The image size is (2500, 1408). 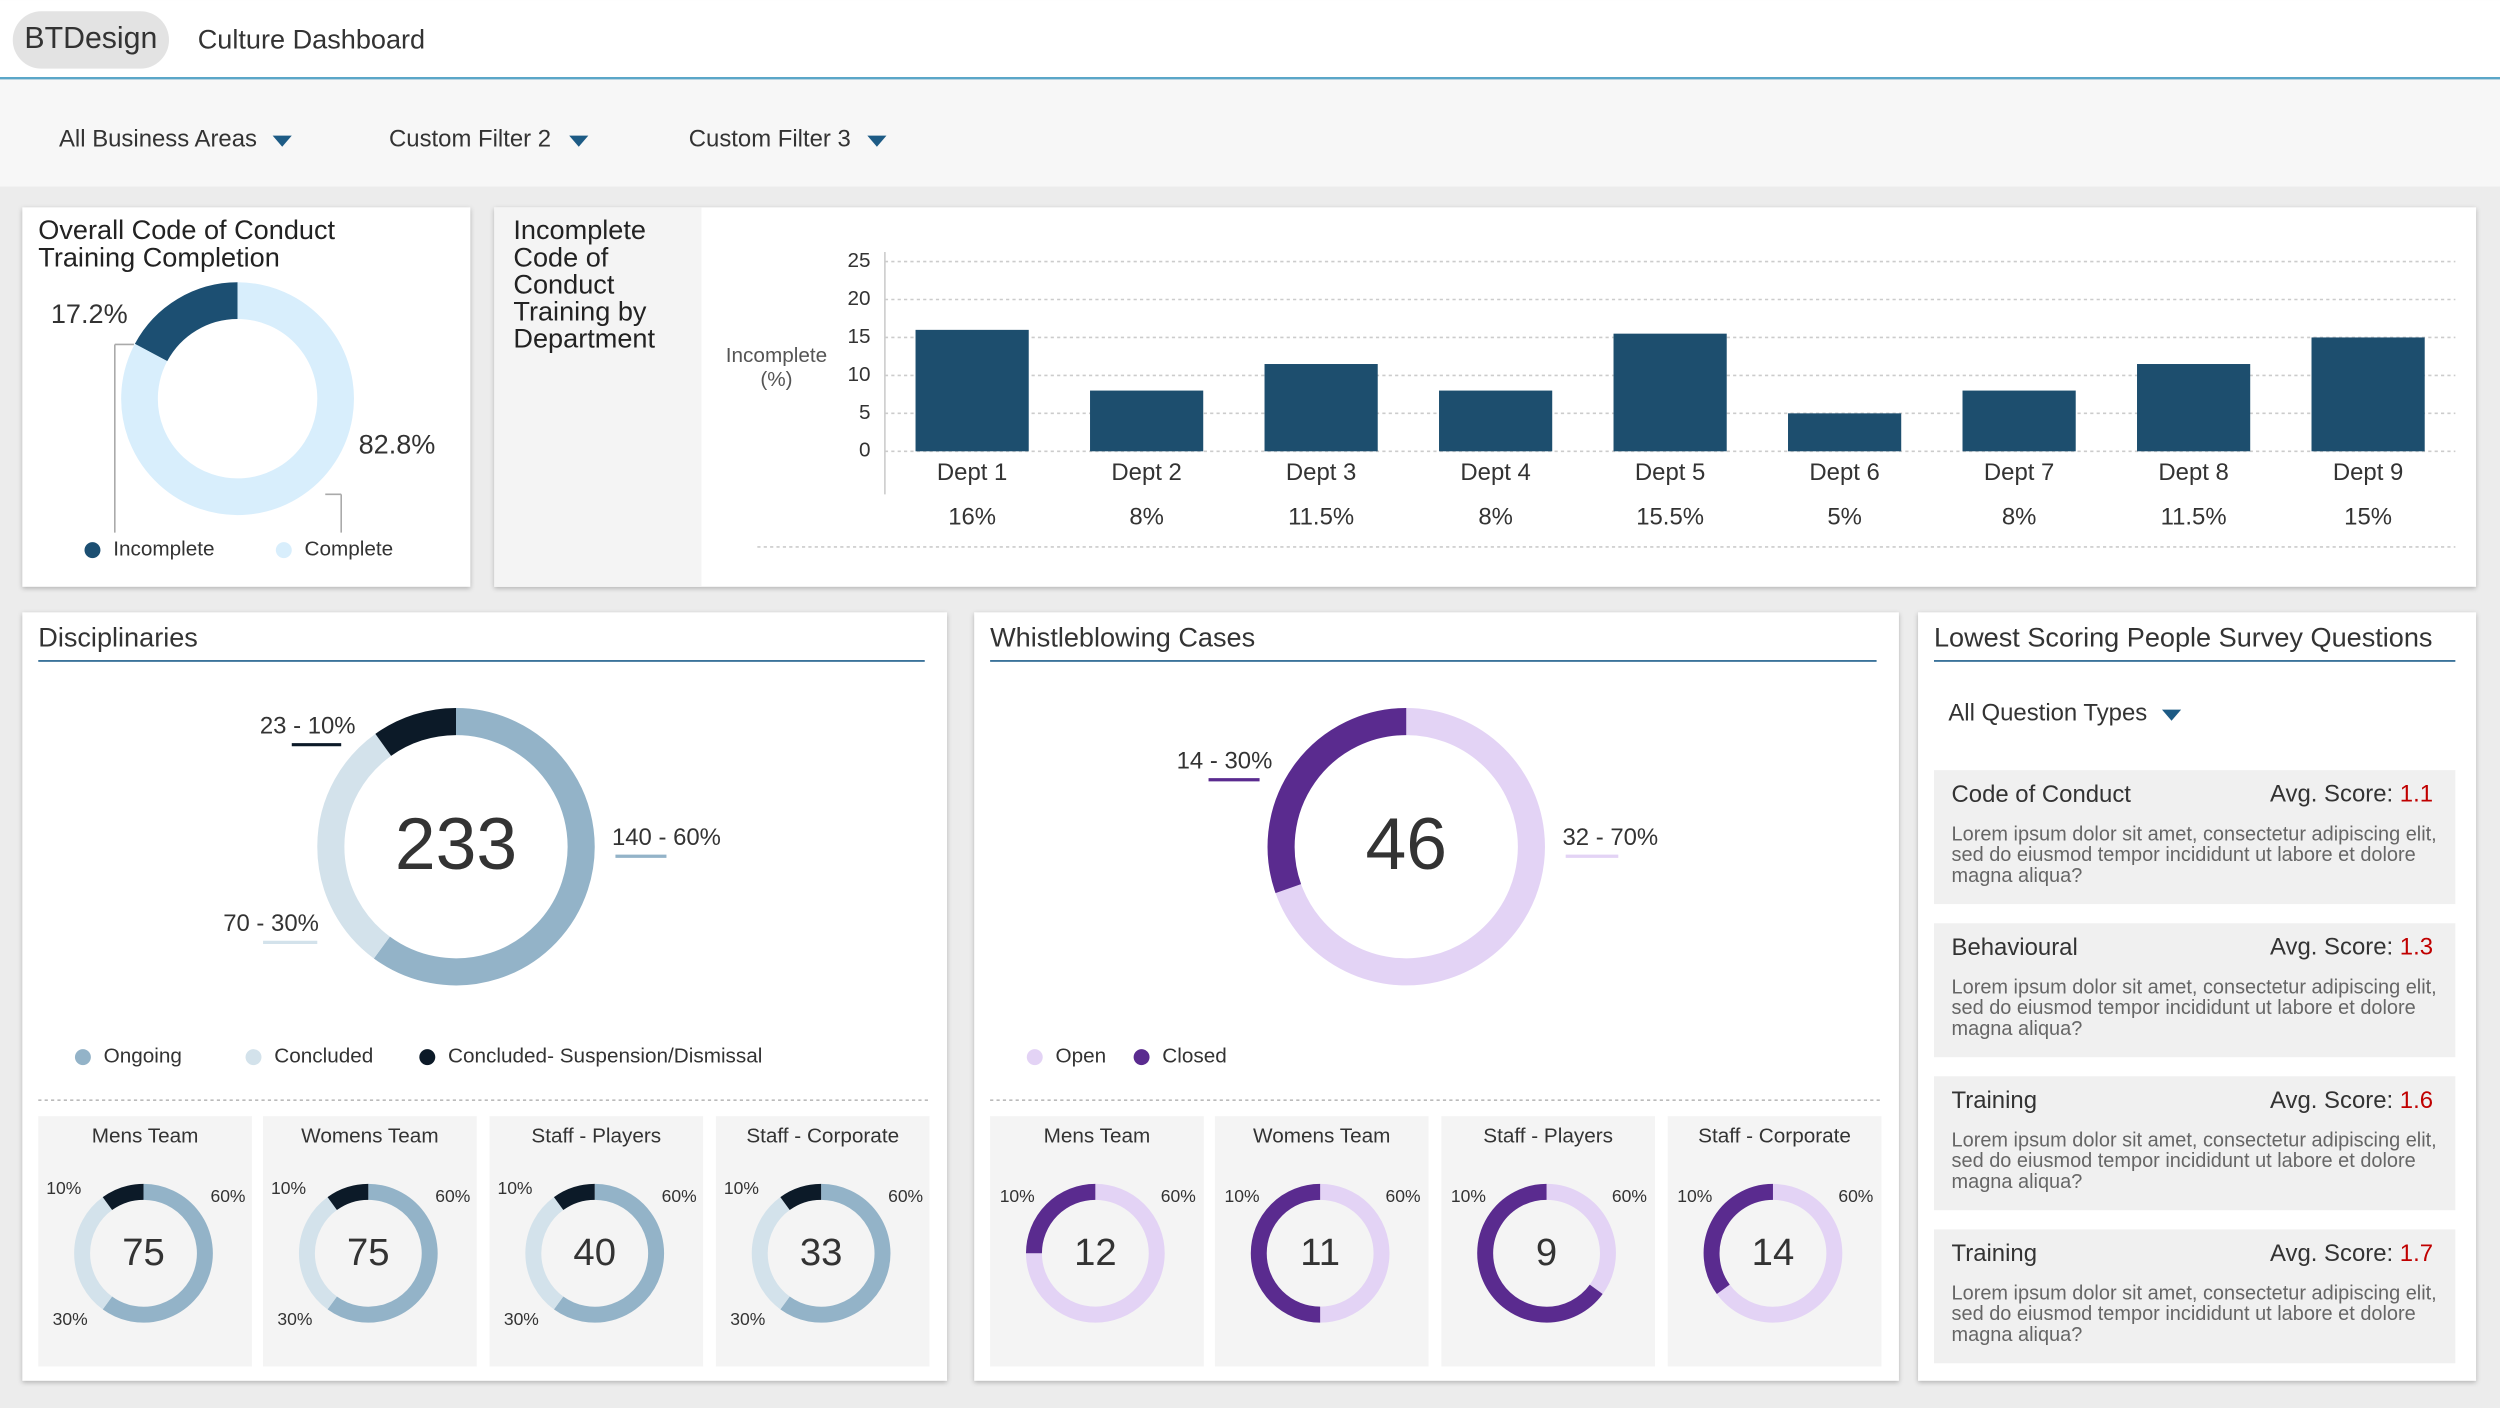 I want to click on panel-title: Disciplinaries, so click(x=118, y=637).